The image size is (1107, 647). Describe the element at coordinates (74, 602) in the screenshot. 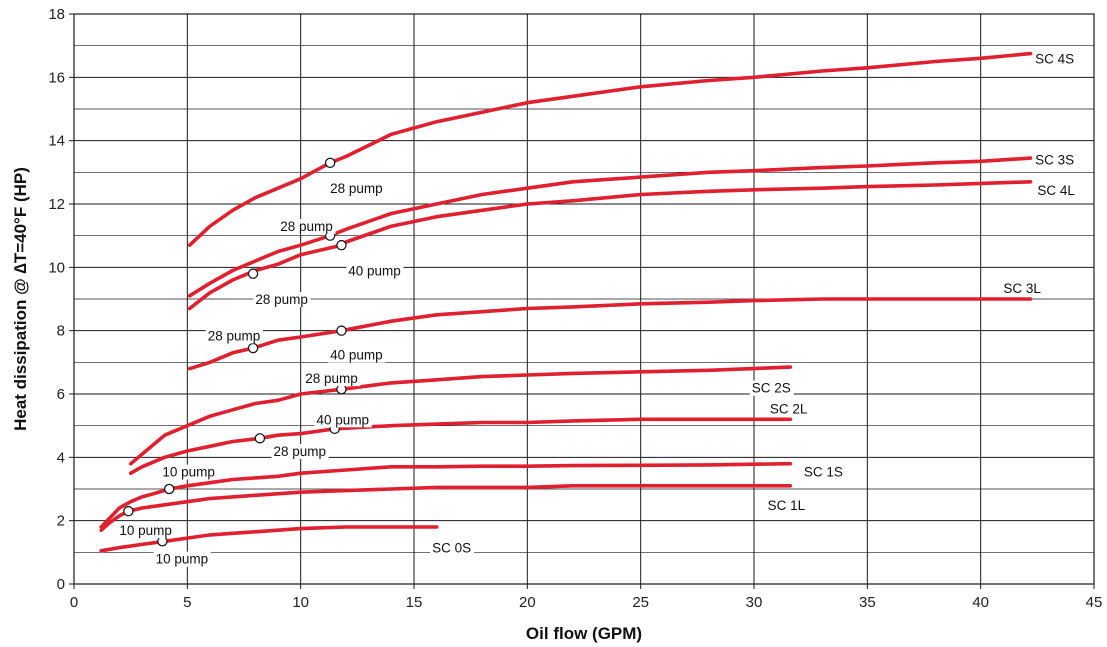

I see `x-tick-label: 0` at that location.